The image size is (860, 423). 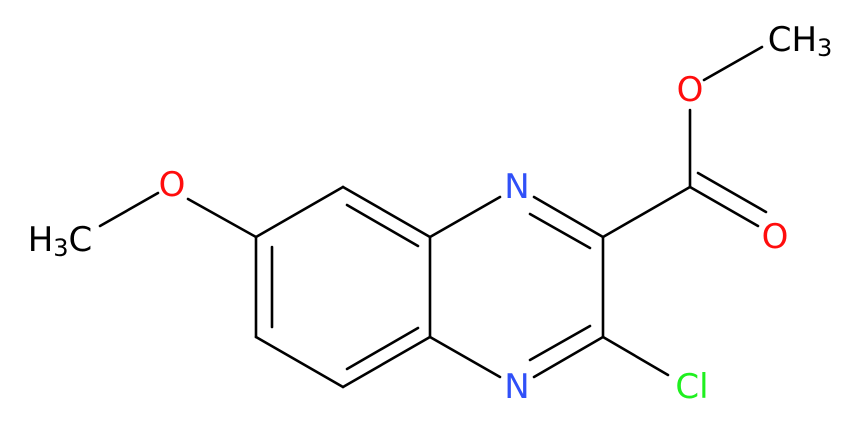 I want to click on atom-text: H, so click(x=41, y=240).